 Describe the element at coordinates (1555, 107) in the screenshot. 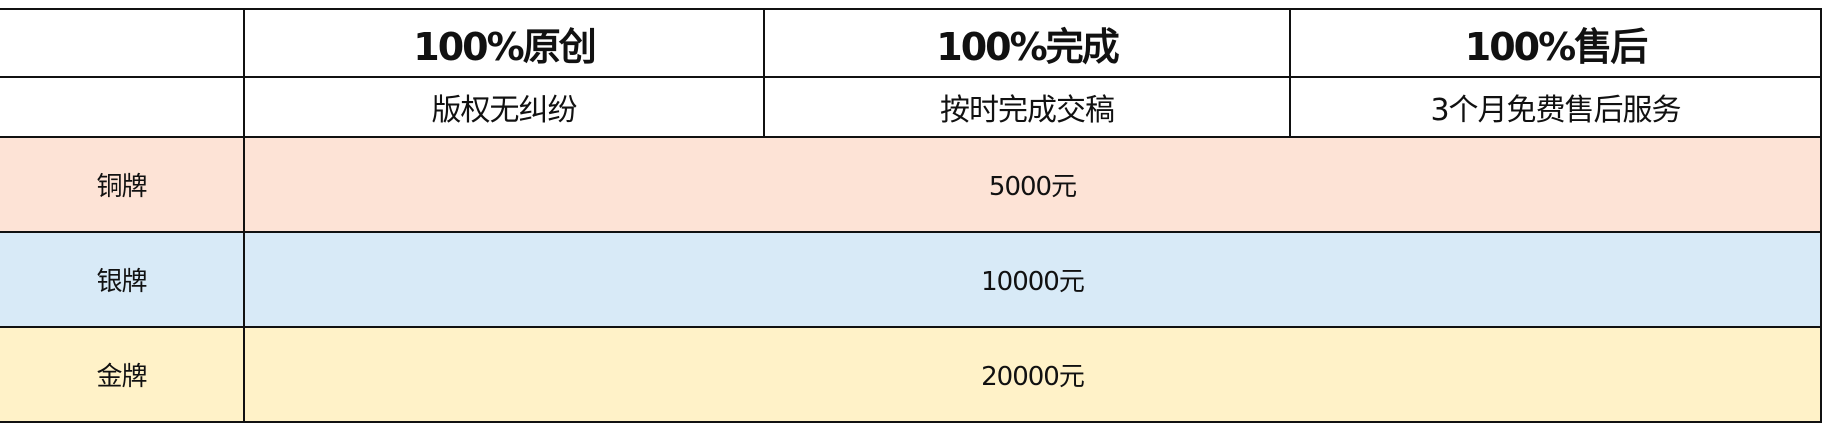

I see `header-subtitle-aftersales: 3个月免费售后服务` at that location.